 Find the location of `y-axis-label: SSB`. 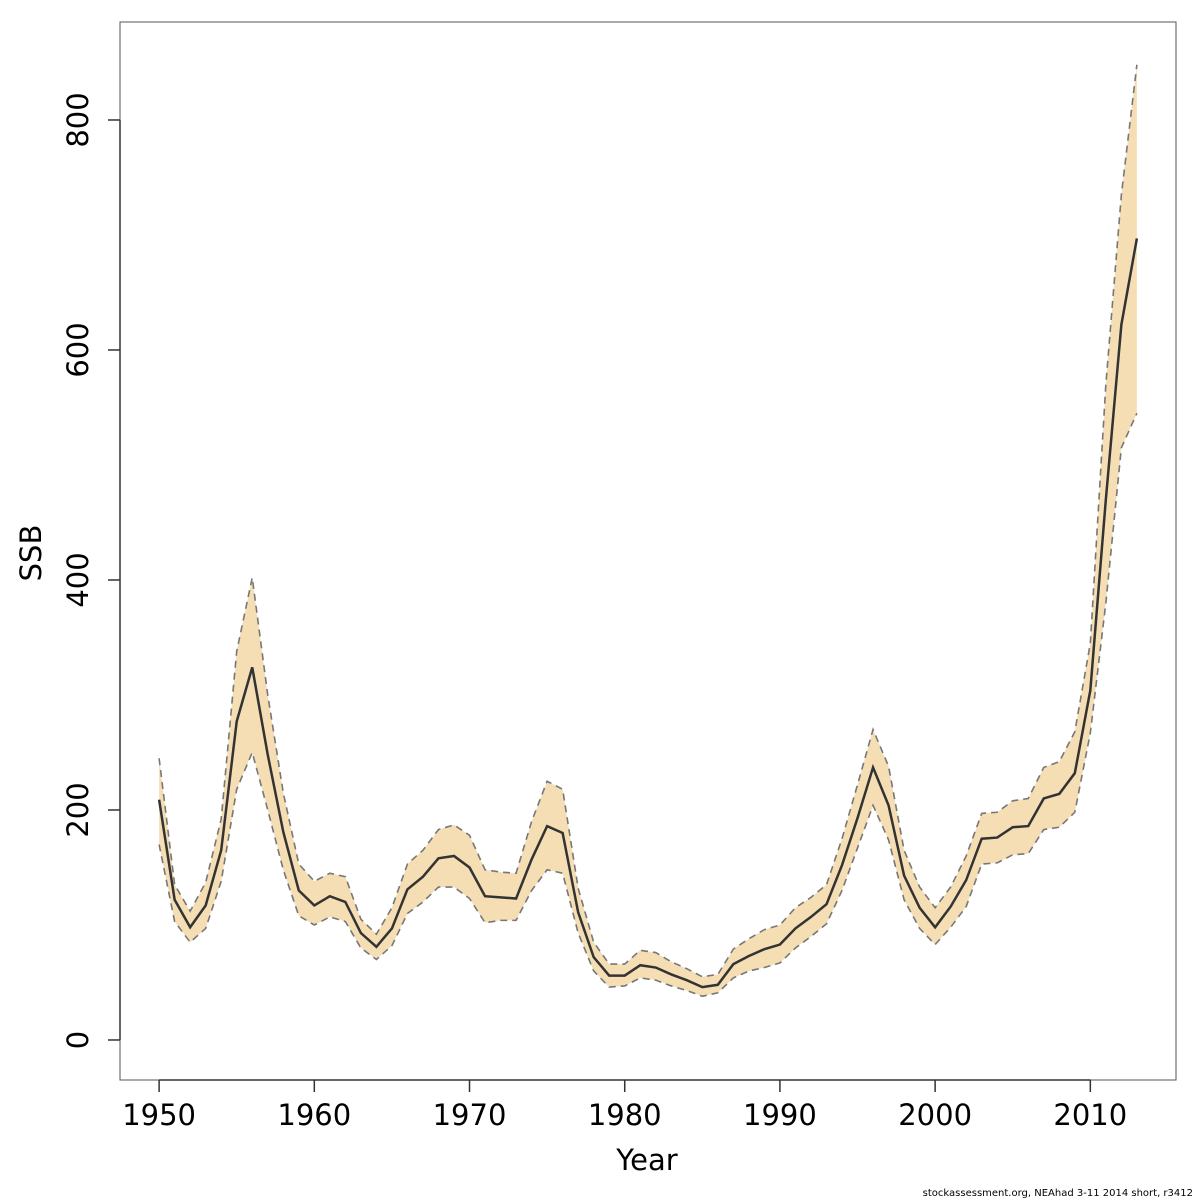

y-axis-label: SSB is located at coordinates (31, 553).